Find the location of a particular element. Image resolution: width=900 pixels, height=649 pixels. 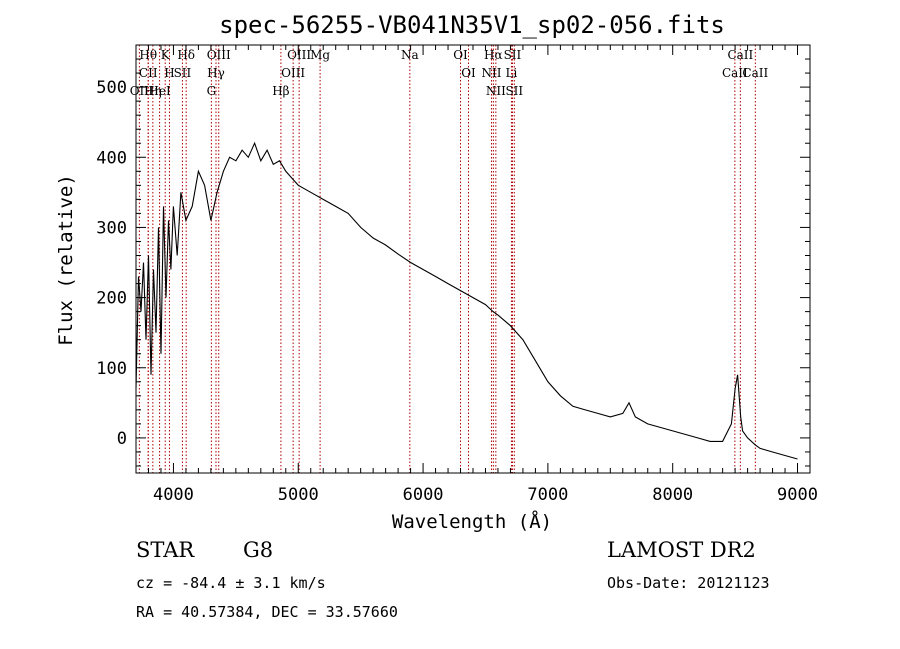

x-tick-label: 6000 is located at coordinates (423, 495).